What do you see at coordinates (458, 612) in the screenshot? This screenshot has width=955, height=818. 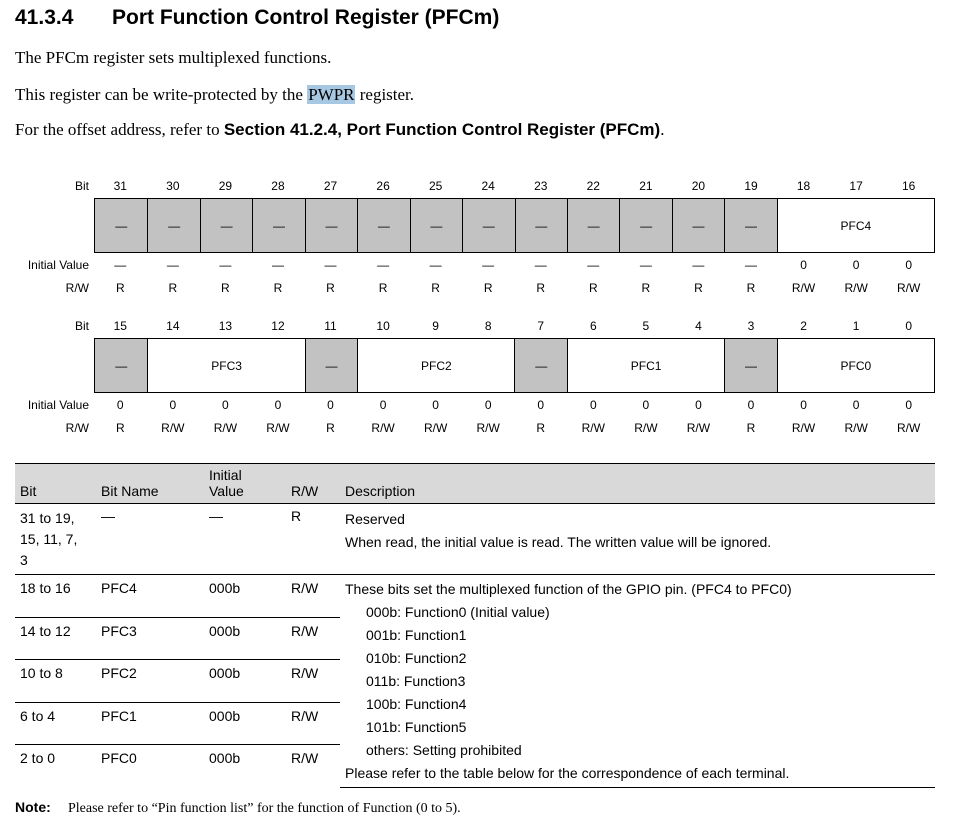 I see `pfc-option: 000b: Function0 (Initial value)` at bounding box center [458, 612].